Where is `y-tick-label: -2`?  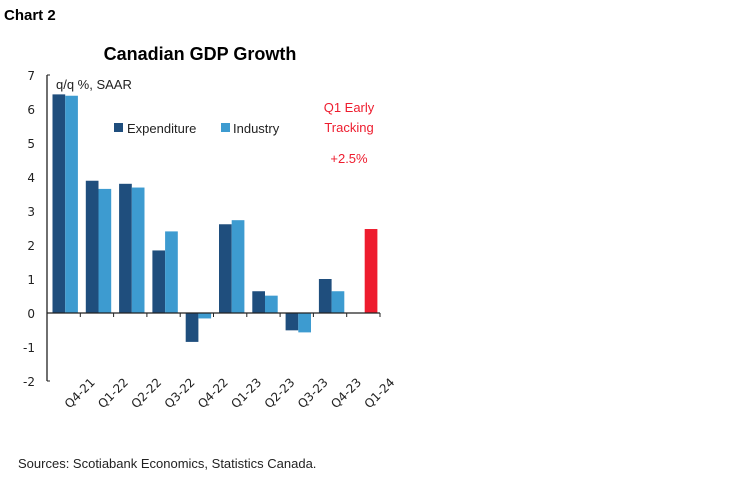 y-tick-label: -2 is located at coordinates (29, 382).